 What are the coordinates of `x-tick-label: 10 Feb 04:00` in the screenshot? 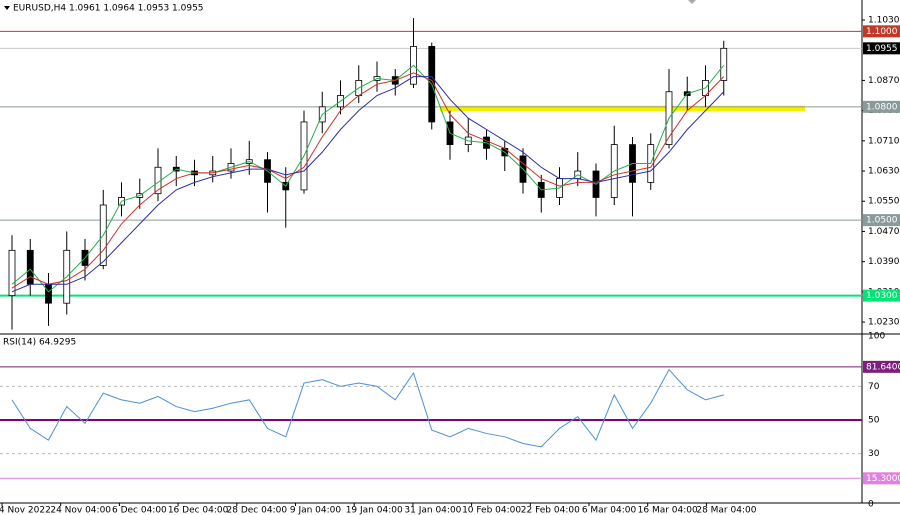 It's located at (491, 510).